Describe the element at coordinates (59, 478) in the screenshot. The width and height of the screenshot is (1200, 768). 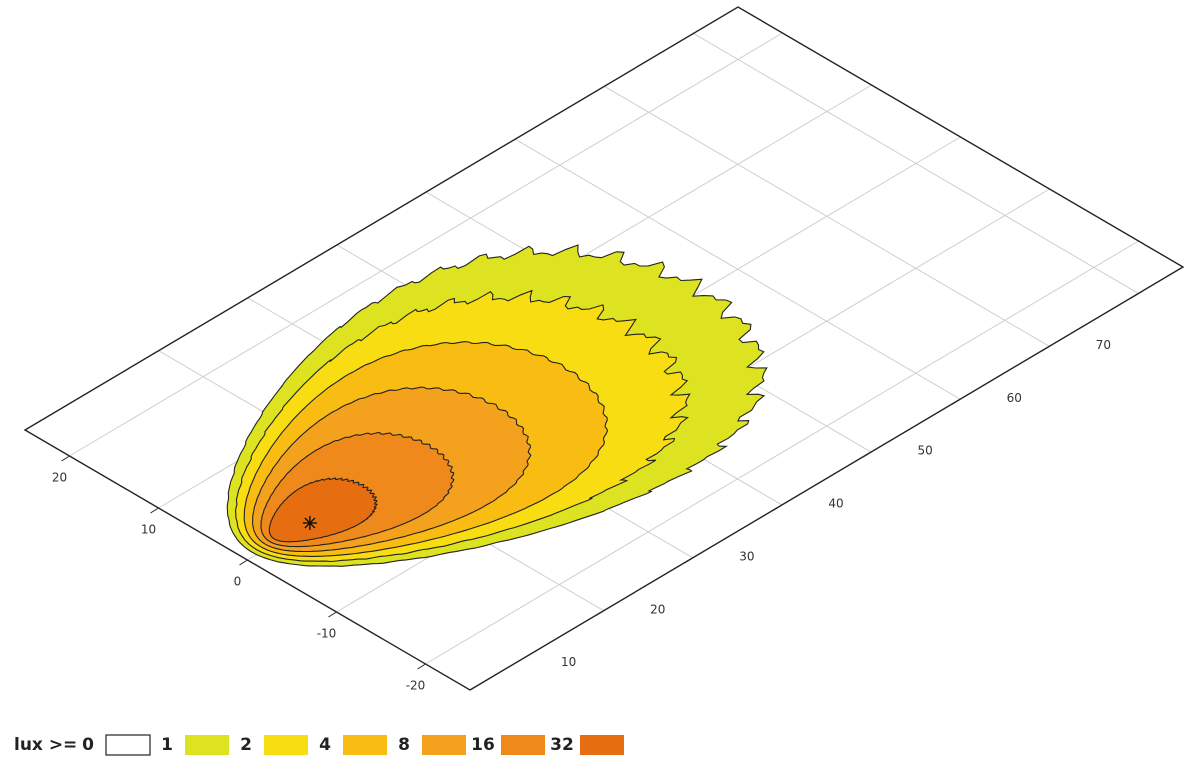
I see `y-tick-label: 20` at that location.